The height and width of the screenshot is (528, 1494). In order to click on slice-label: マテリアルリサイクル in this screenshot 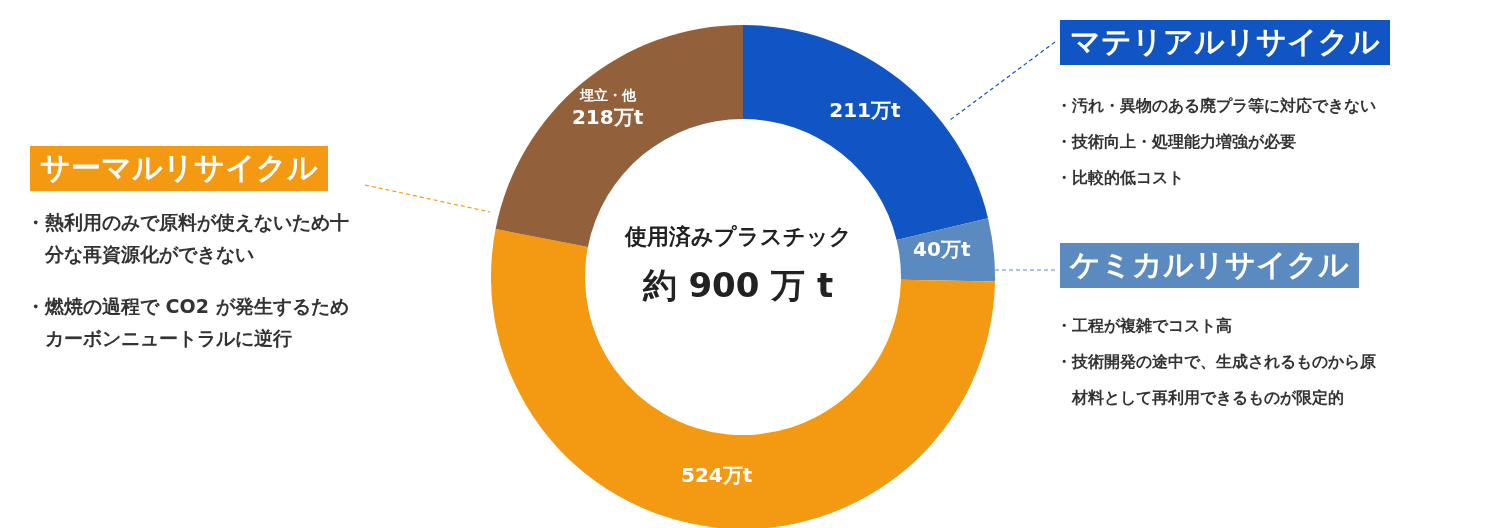, I will do `click(1225, 42)`.